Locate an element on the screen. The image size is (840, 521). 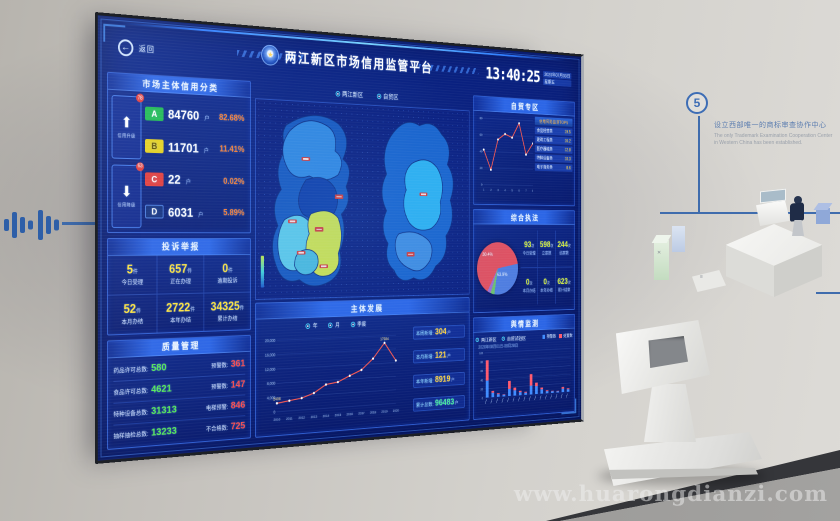
map-tab-ftz: 自贸区 is located at coordinates (387, 96).